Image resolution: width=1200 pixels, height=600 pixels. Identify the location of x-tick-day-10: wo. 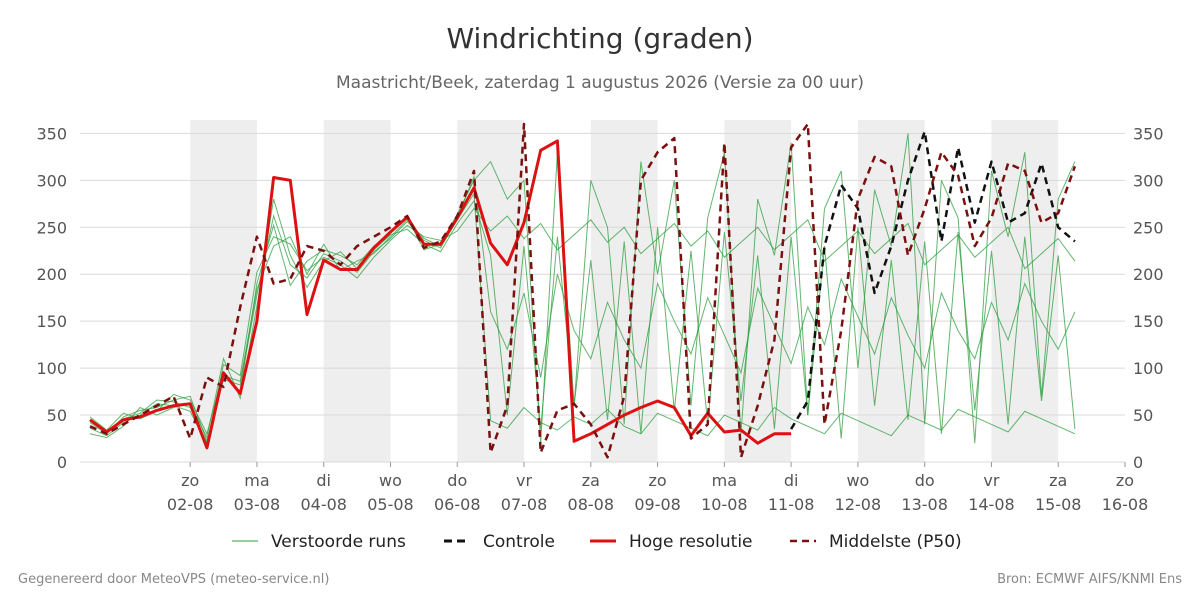
(857, 480).